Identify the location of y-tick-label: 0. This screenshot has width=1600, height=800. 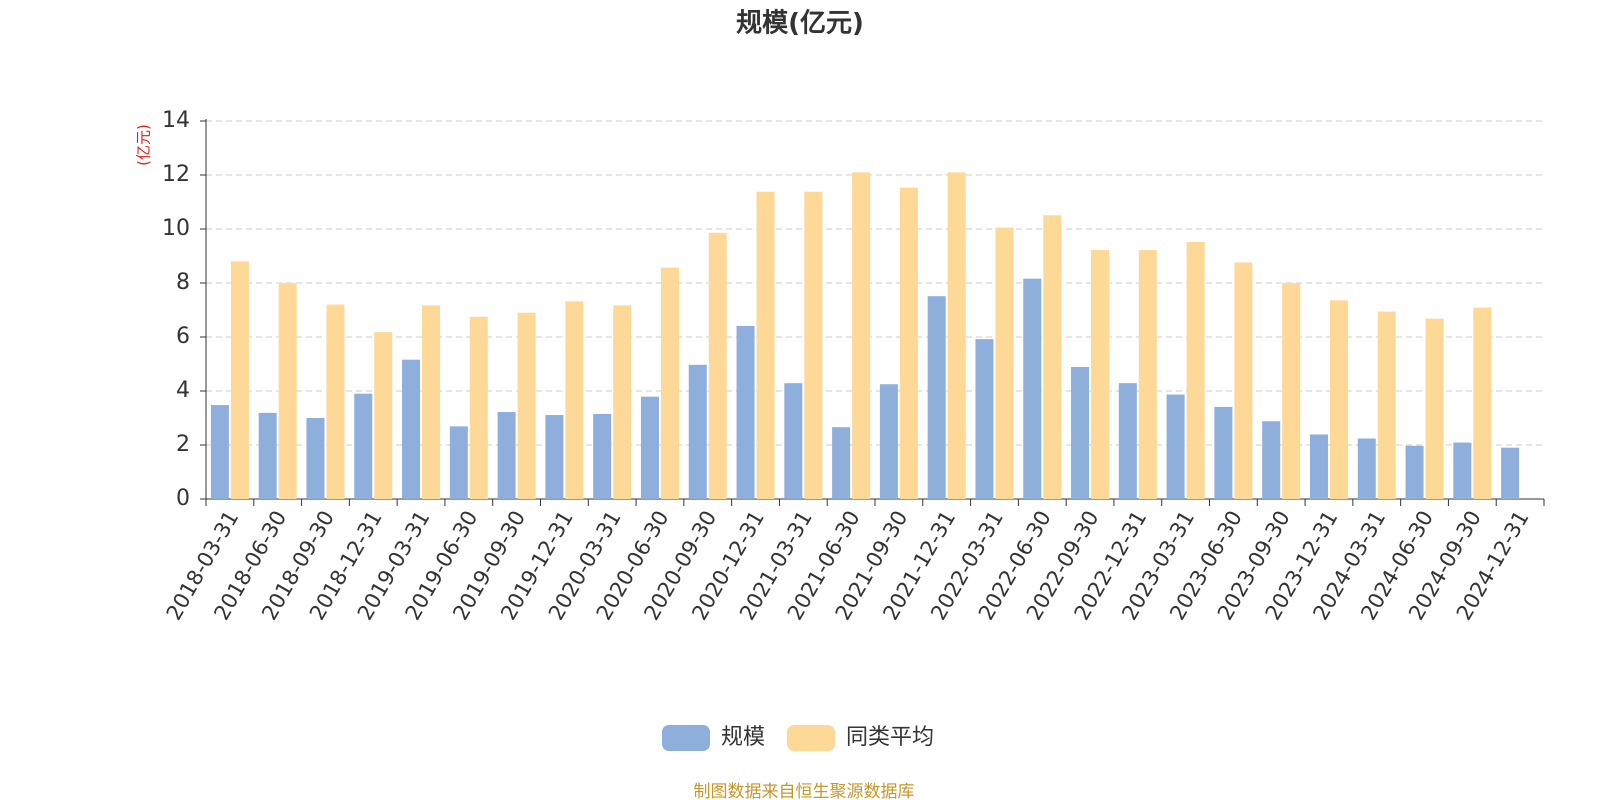
(183, 498).